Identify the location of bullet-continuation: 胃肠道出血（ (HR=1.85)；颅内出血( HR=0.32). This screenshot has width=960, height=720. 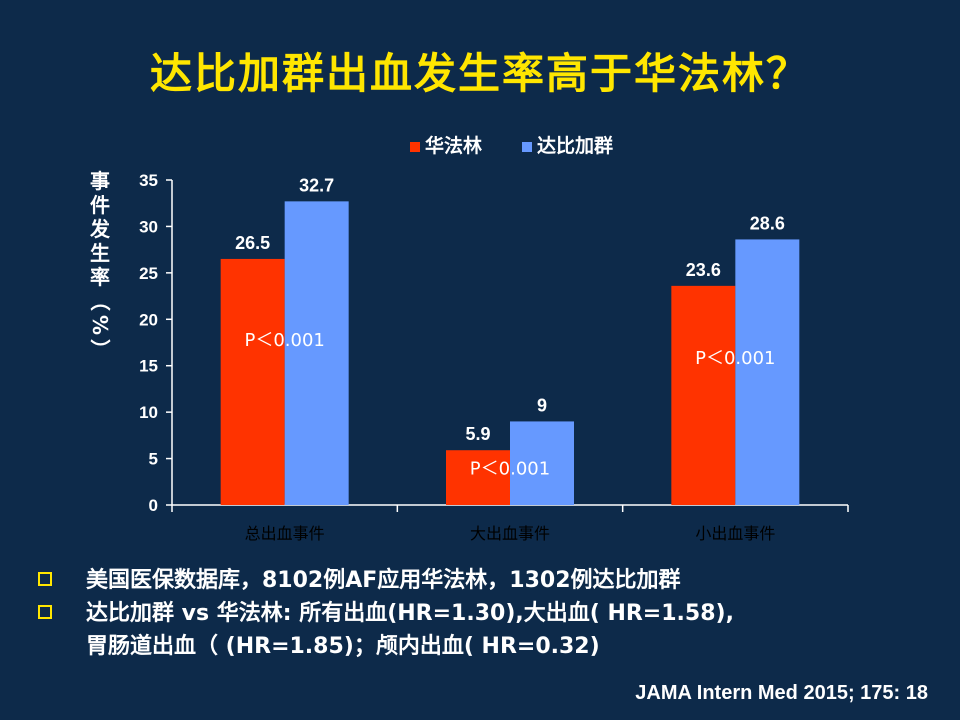
(343, 646).